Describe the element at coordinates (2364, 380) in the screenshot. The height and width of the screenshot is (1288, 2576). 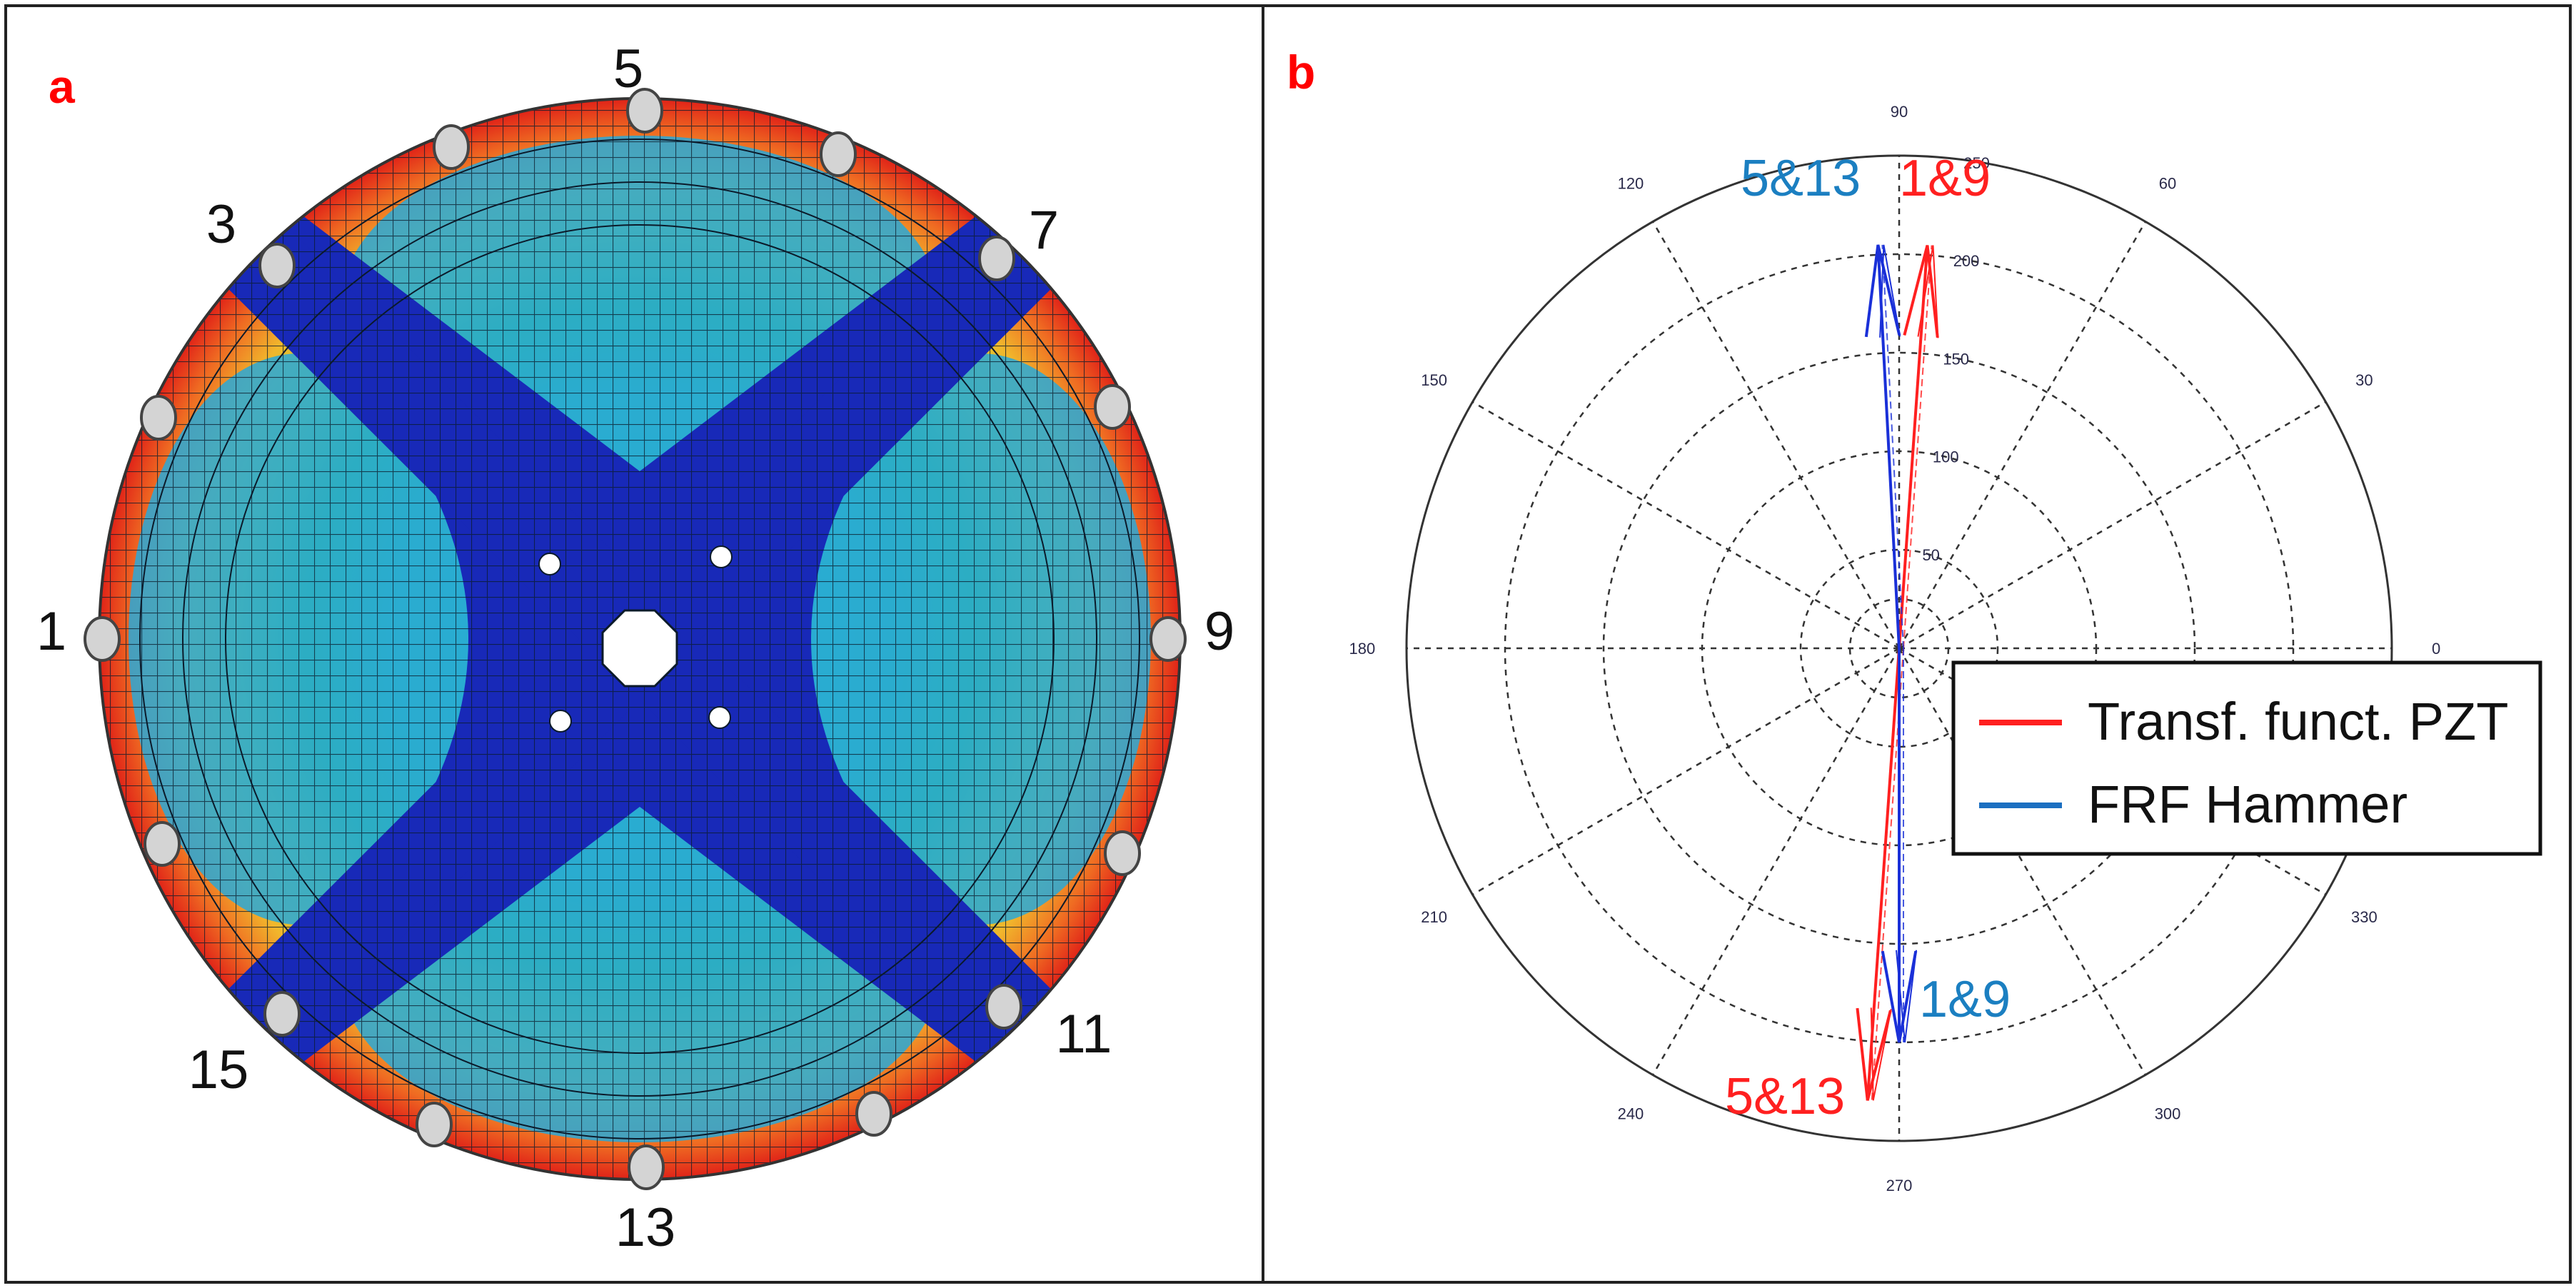
I see `angle-tick-label: 30` at that location.